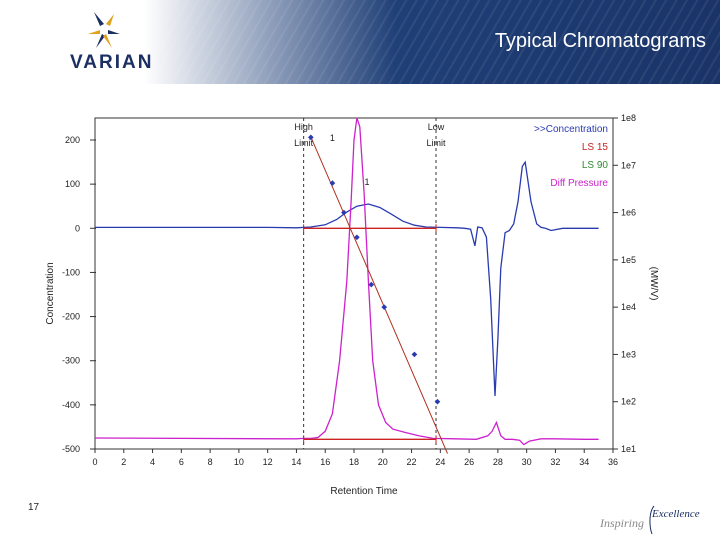 The image size is (720, 540). I want to click on y-right-tick-label: 1e5, so click(628, 260).